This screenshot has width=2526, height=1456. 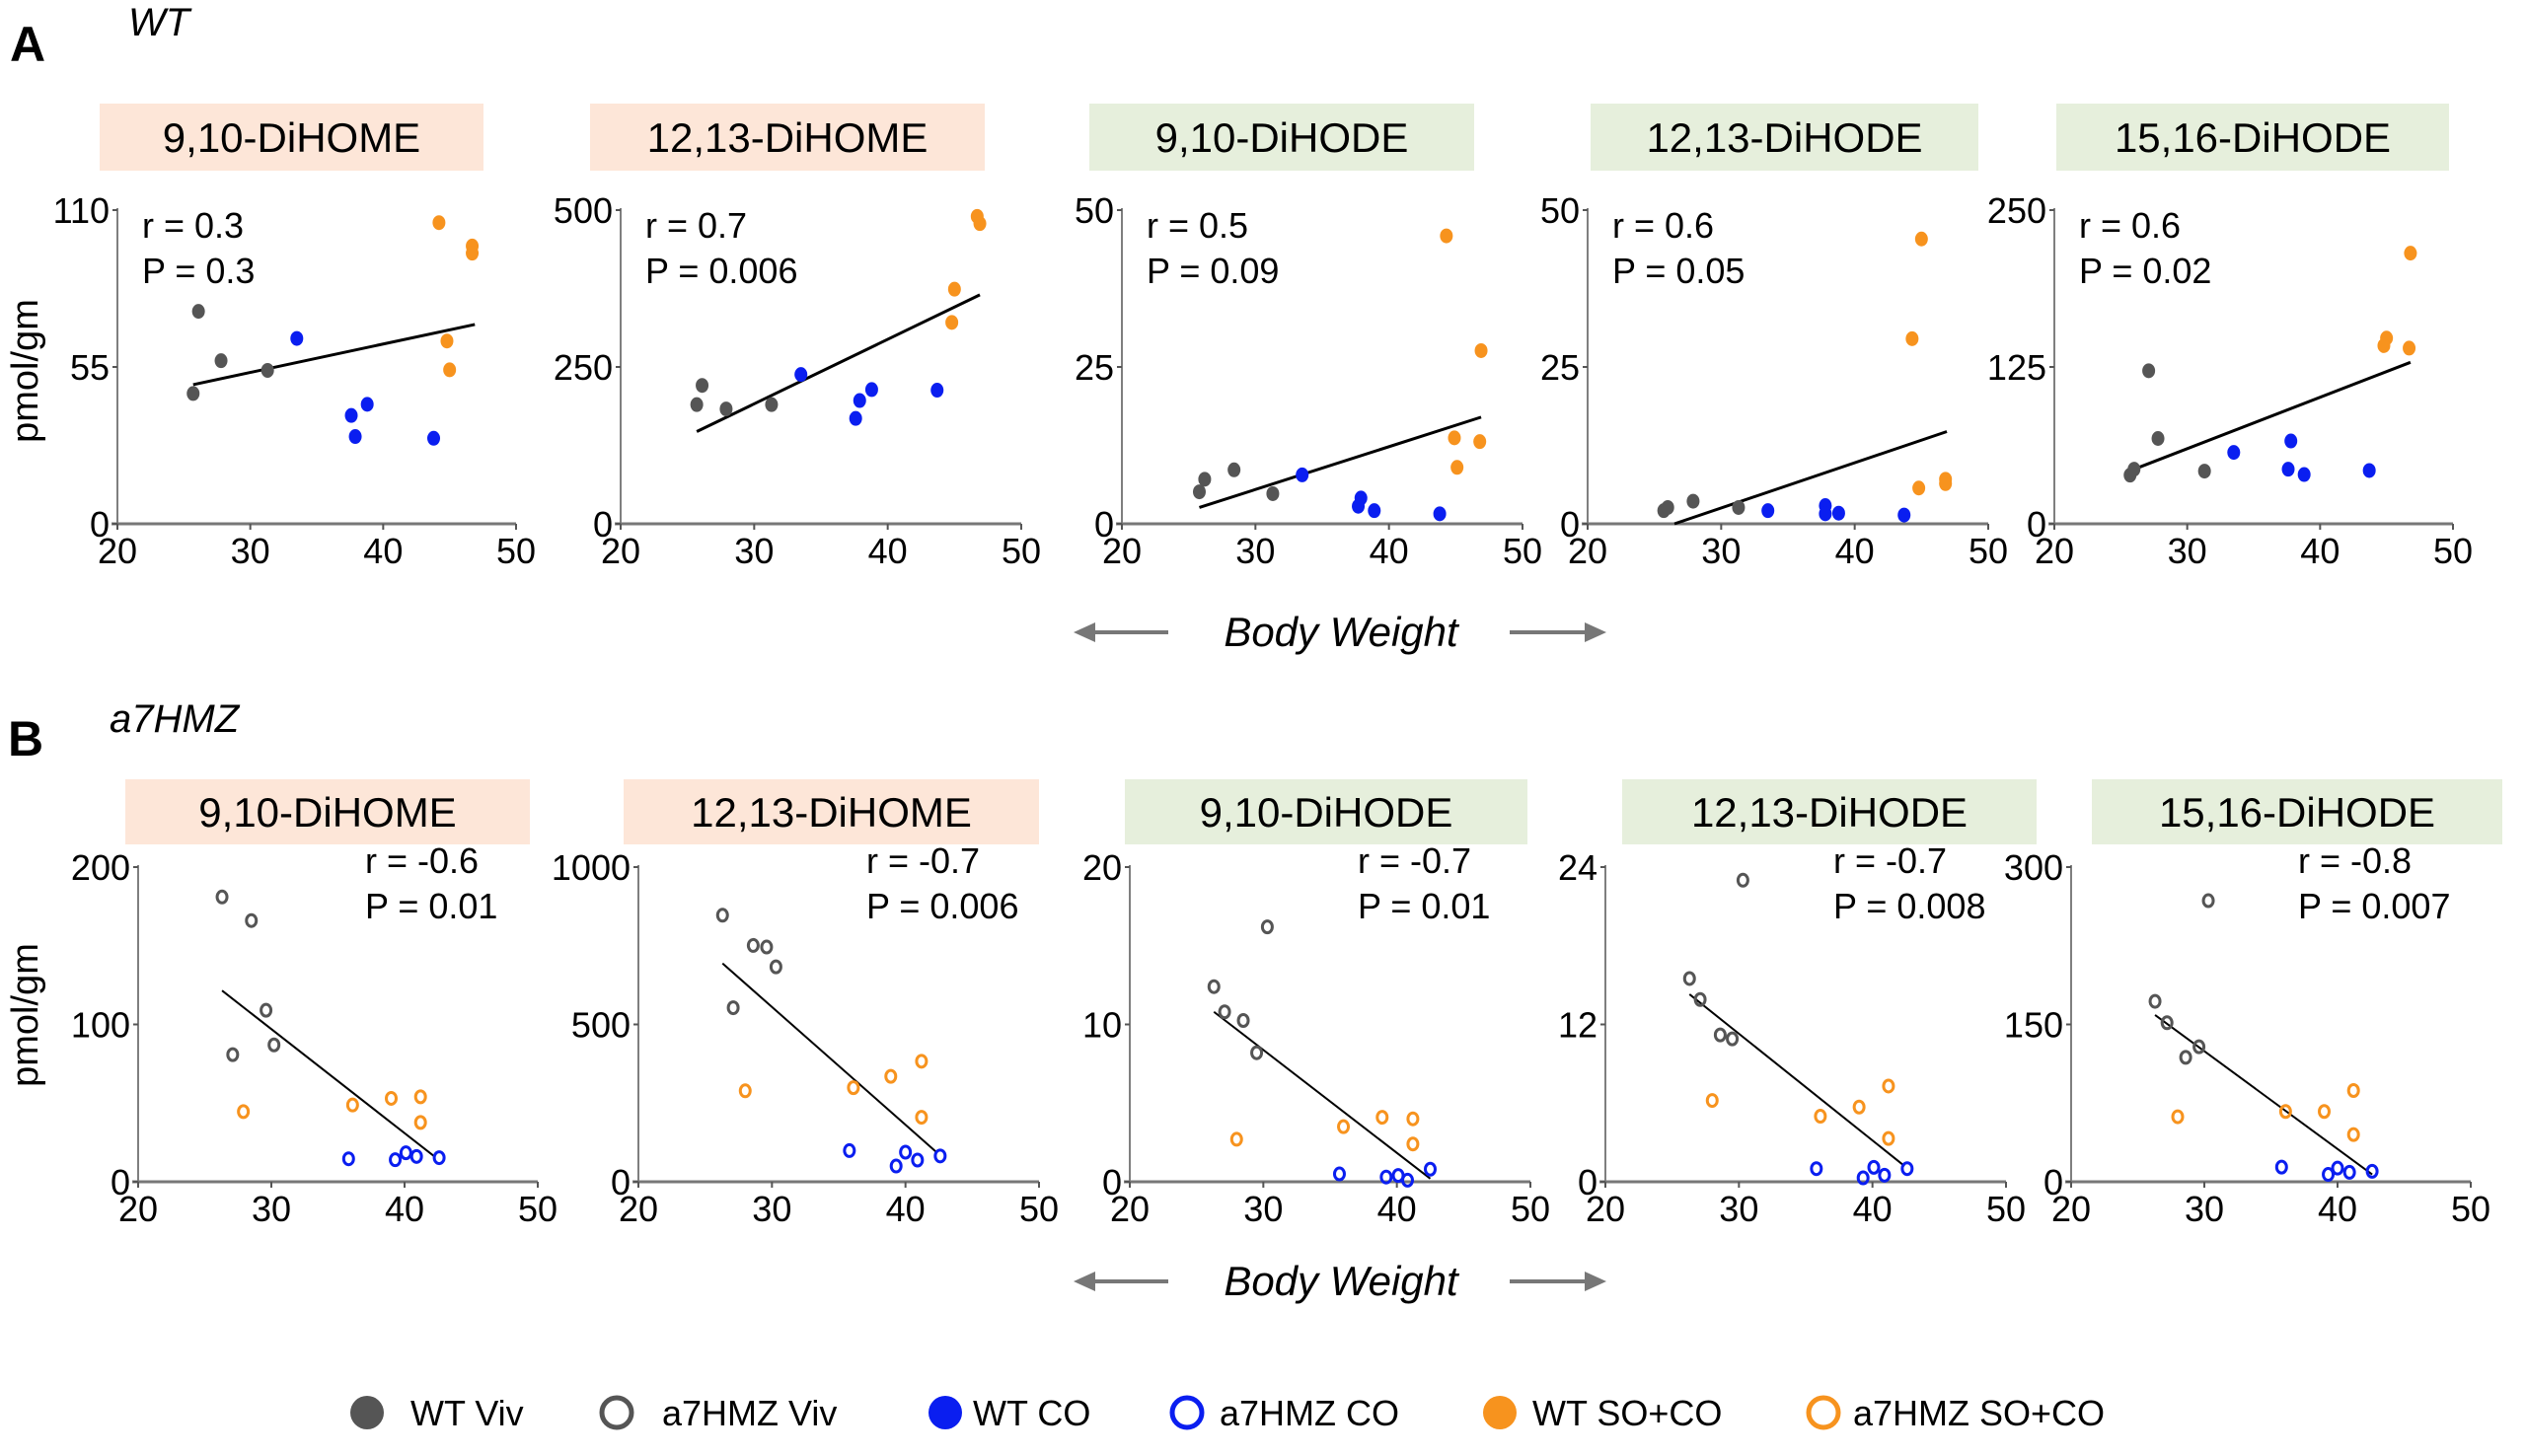 I want to click on scatter-panel: 9,10-DiHOME 0 55 110 20 30 40 50 r = 0.3 P = 0.3, so click(x=294, y=337).